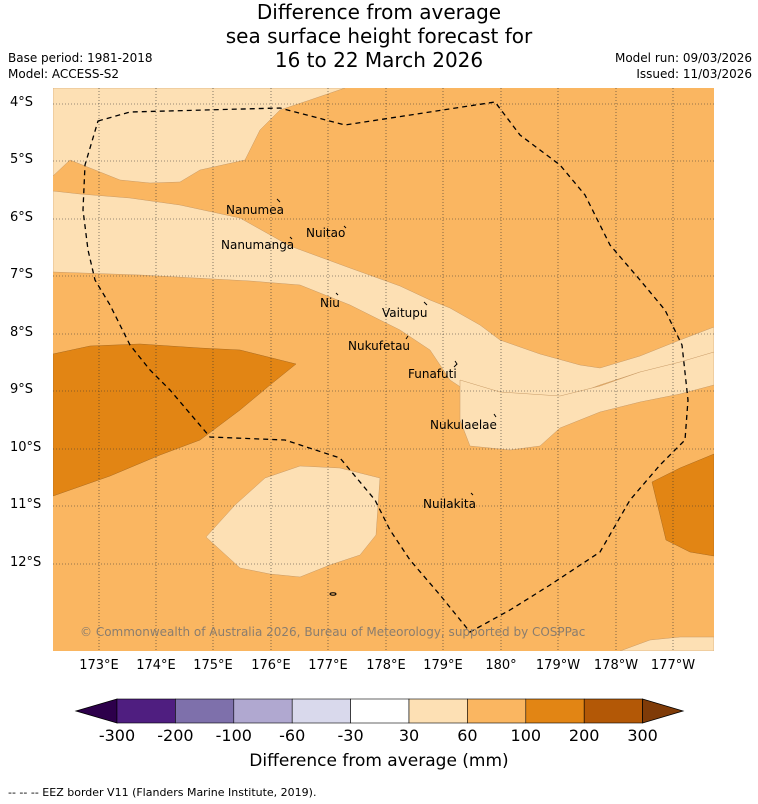  What do you see at coordinates (271, 665) in the screenshot?
I see `lon-tick-label: 176°E` at bounding box center [271, 665].